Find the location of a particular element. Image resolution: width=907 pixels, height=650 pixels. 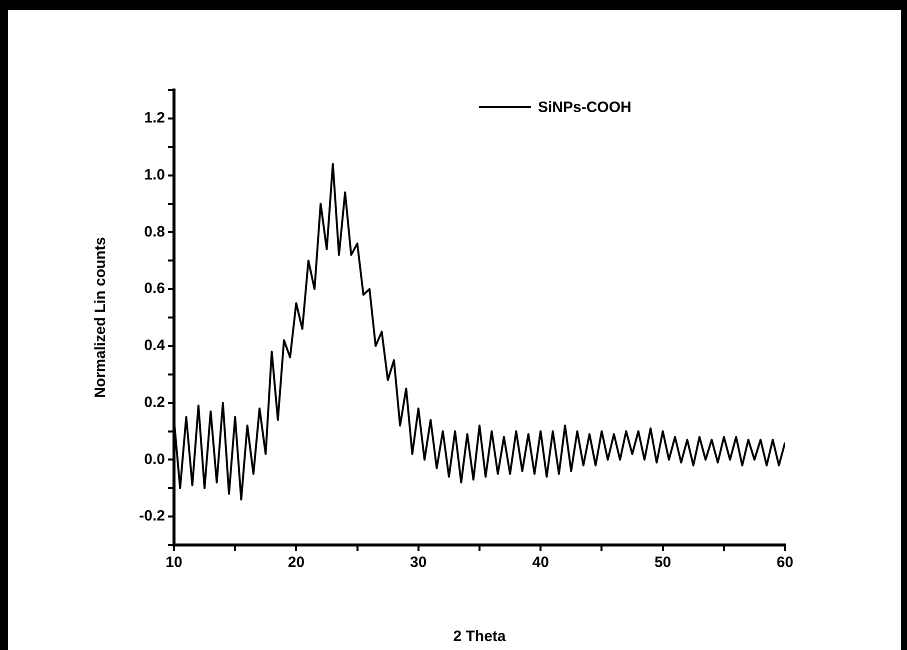

x-tick-label: 20 is located at coordinates (296, 563).